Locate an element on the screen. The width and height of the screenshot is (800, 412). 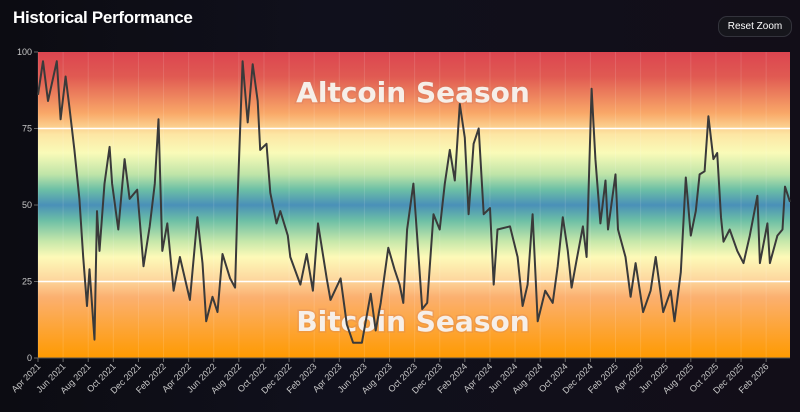
y-tick-label: 25 is located at coordinates (27, 282).